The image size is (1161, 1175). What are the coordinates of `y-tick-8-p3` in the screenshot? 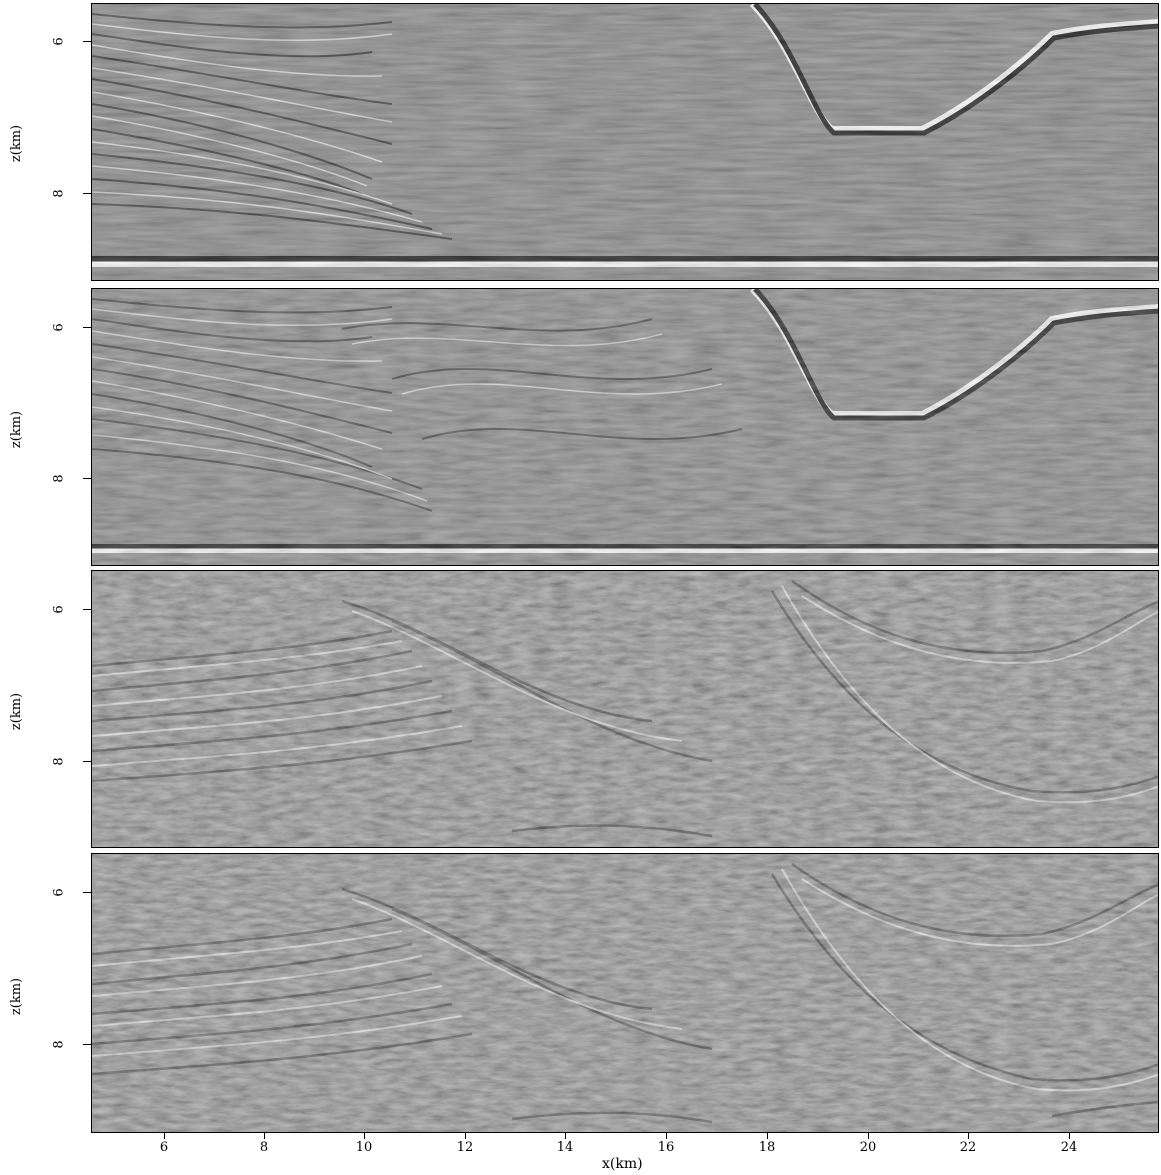 It's located at (87, 761).